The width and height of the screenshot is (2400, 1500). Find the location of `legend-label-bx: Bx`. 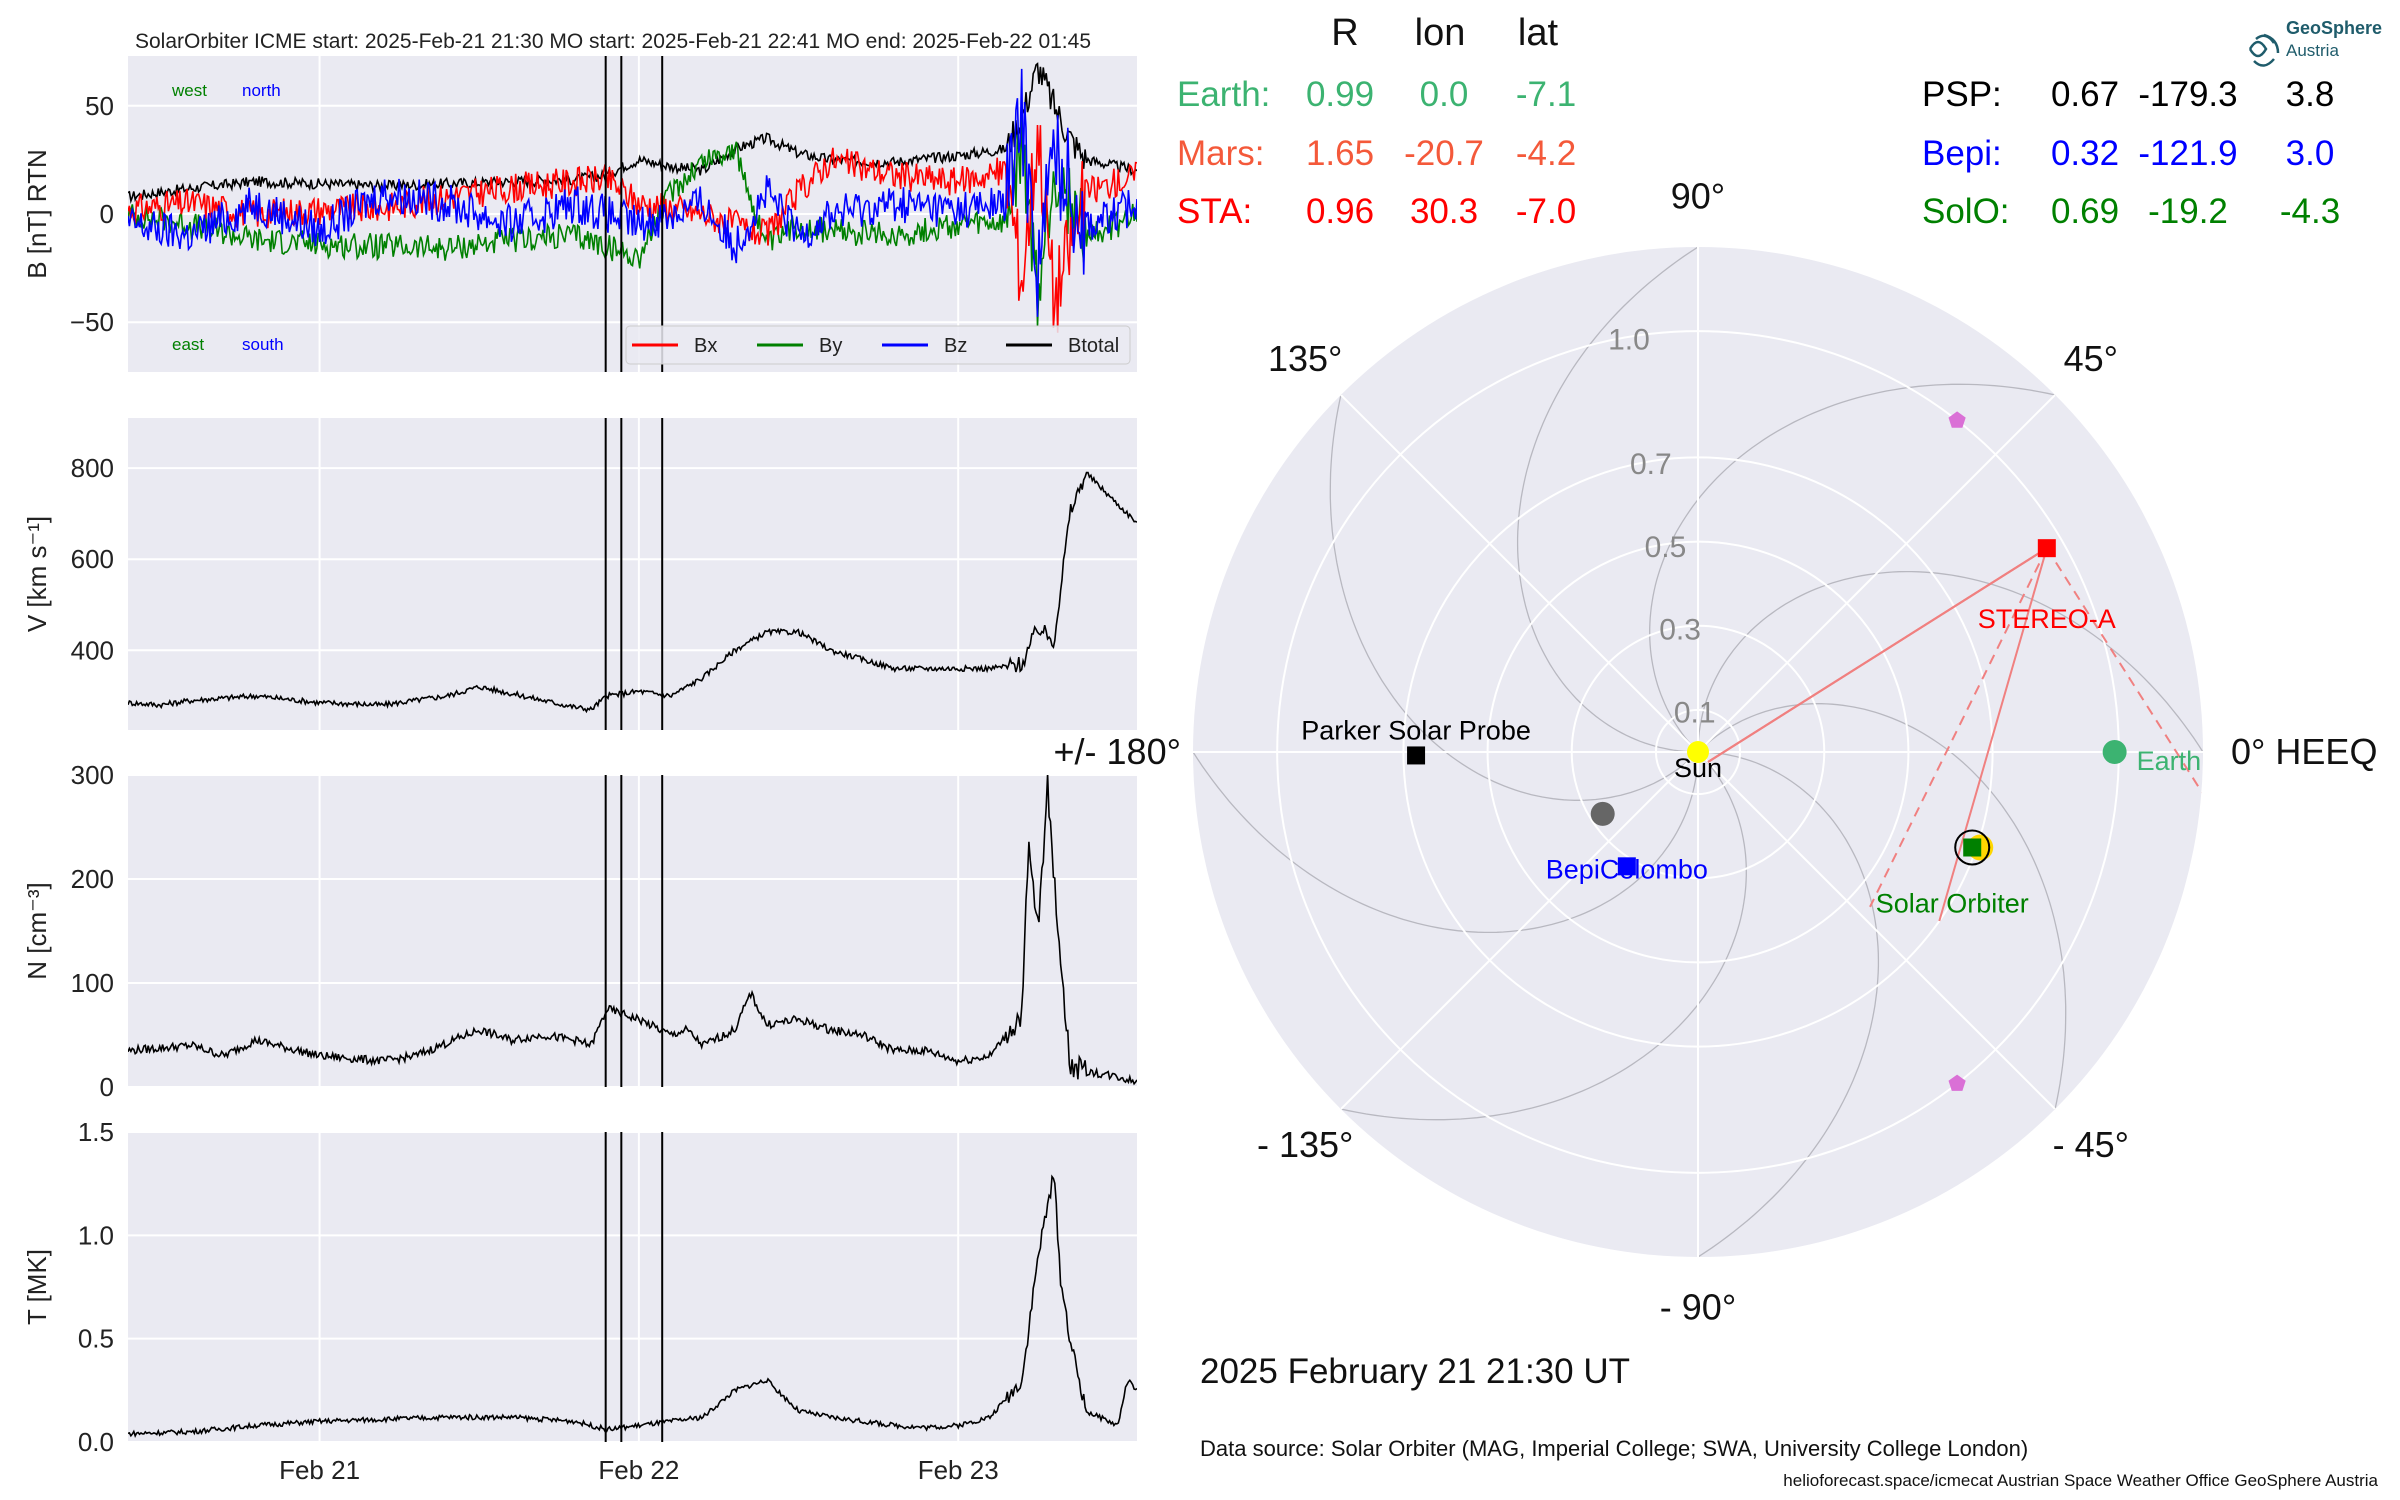

legend-label-bx: Bx is located at coordinates (705, 346).